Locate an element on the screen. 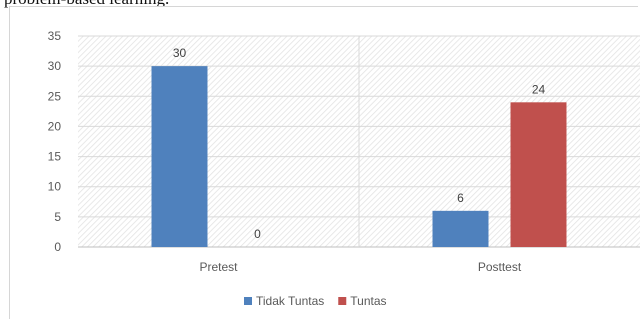 The image size is (640, 320). y-tick-label: 25 is located at coordinates (55, 96).